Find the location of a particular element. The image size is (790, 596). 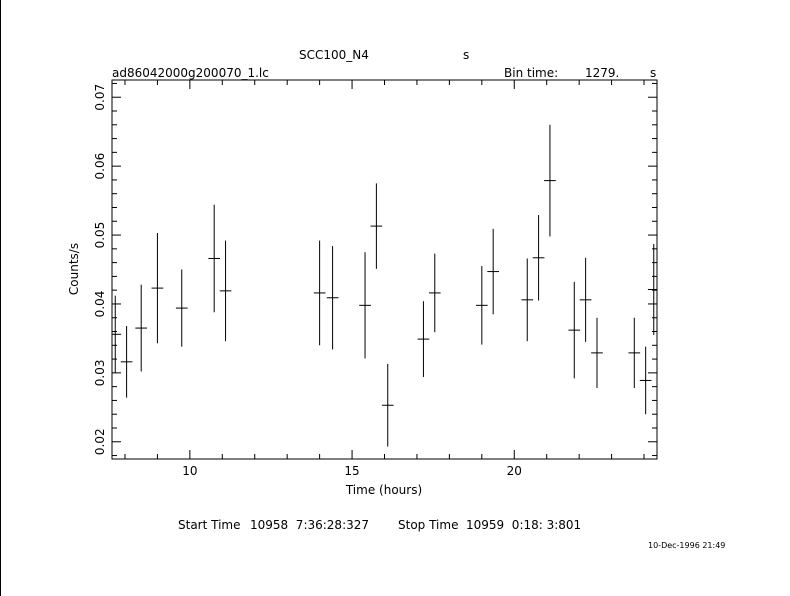

x-tick-label: 15 is located at coordinates (351, 471).